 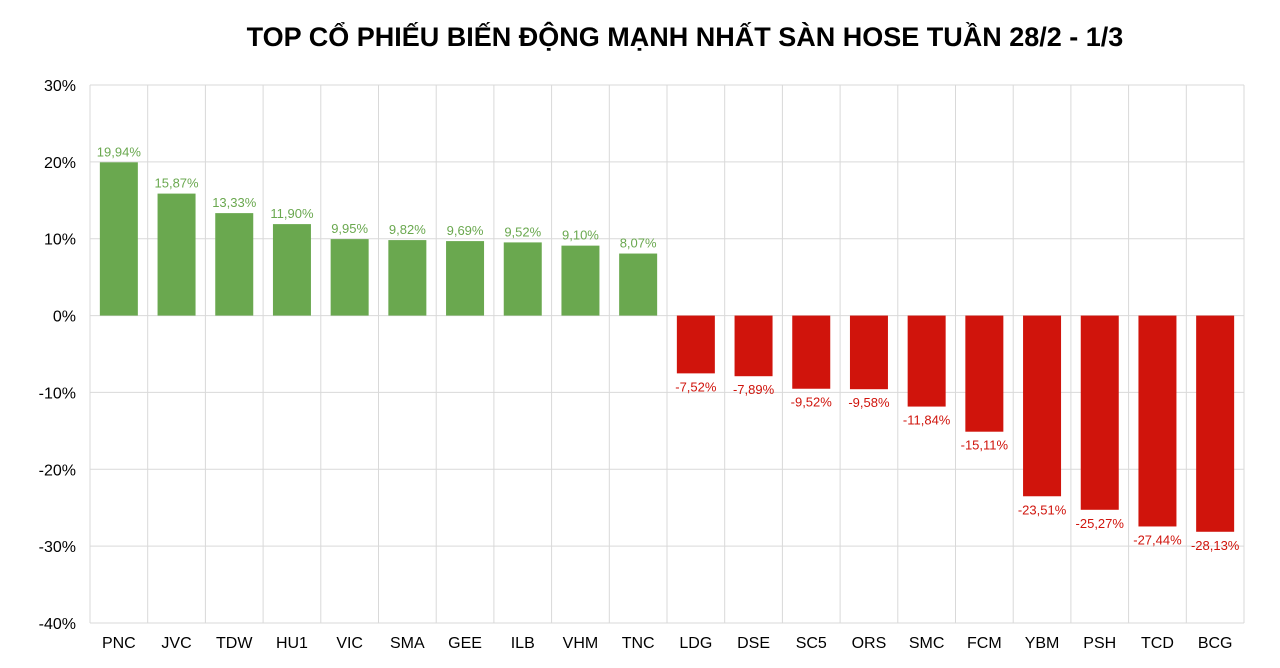 I want to click on x-category-label: ILB, so click(x=523, y=643).